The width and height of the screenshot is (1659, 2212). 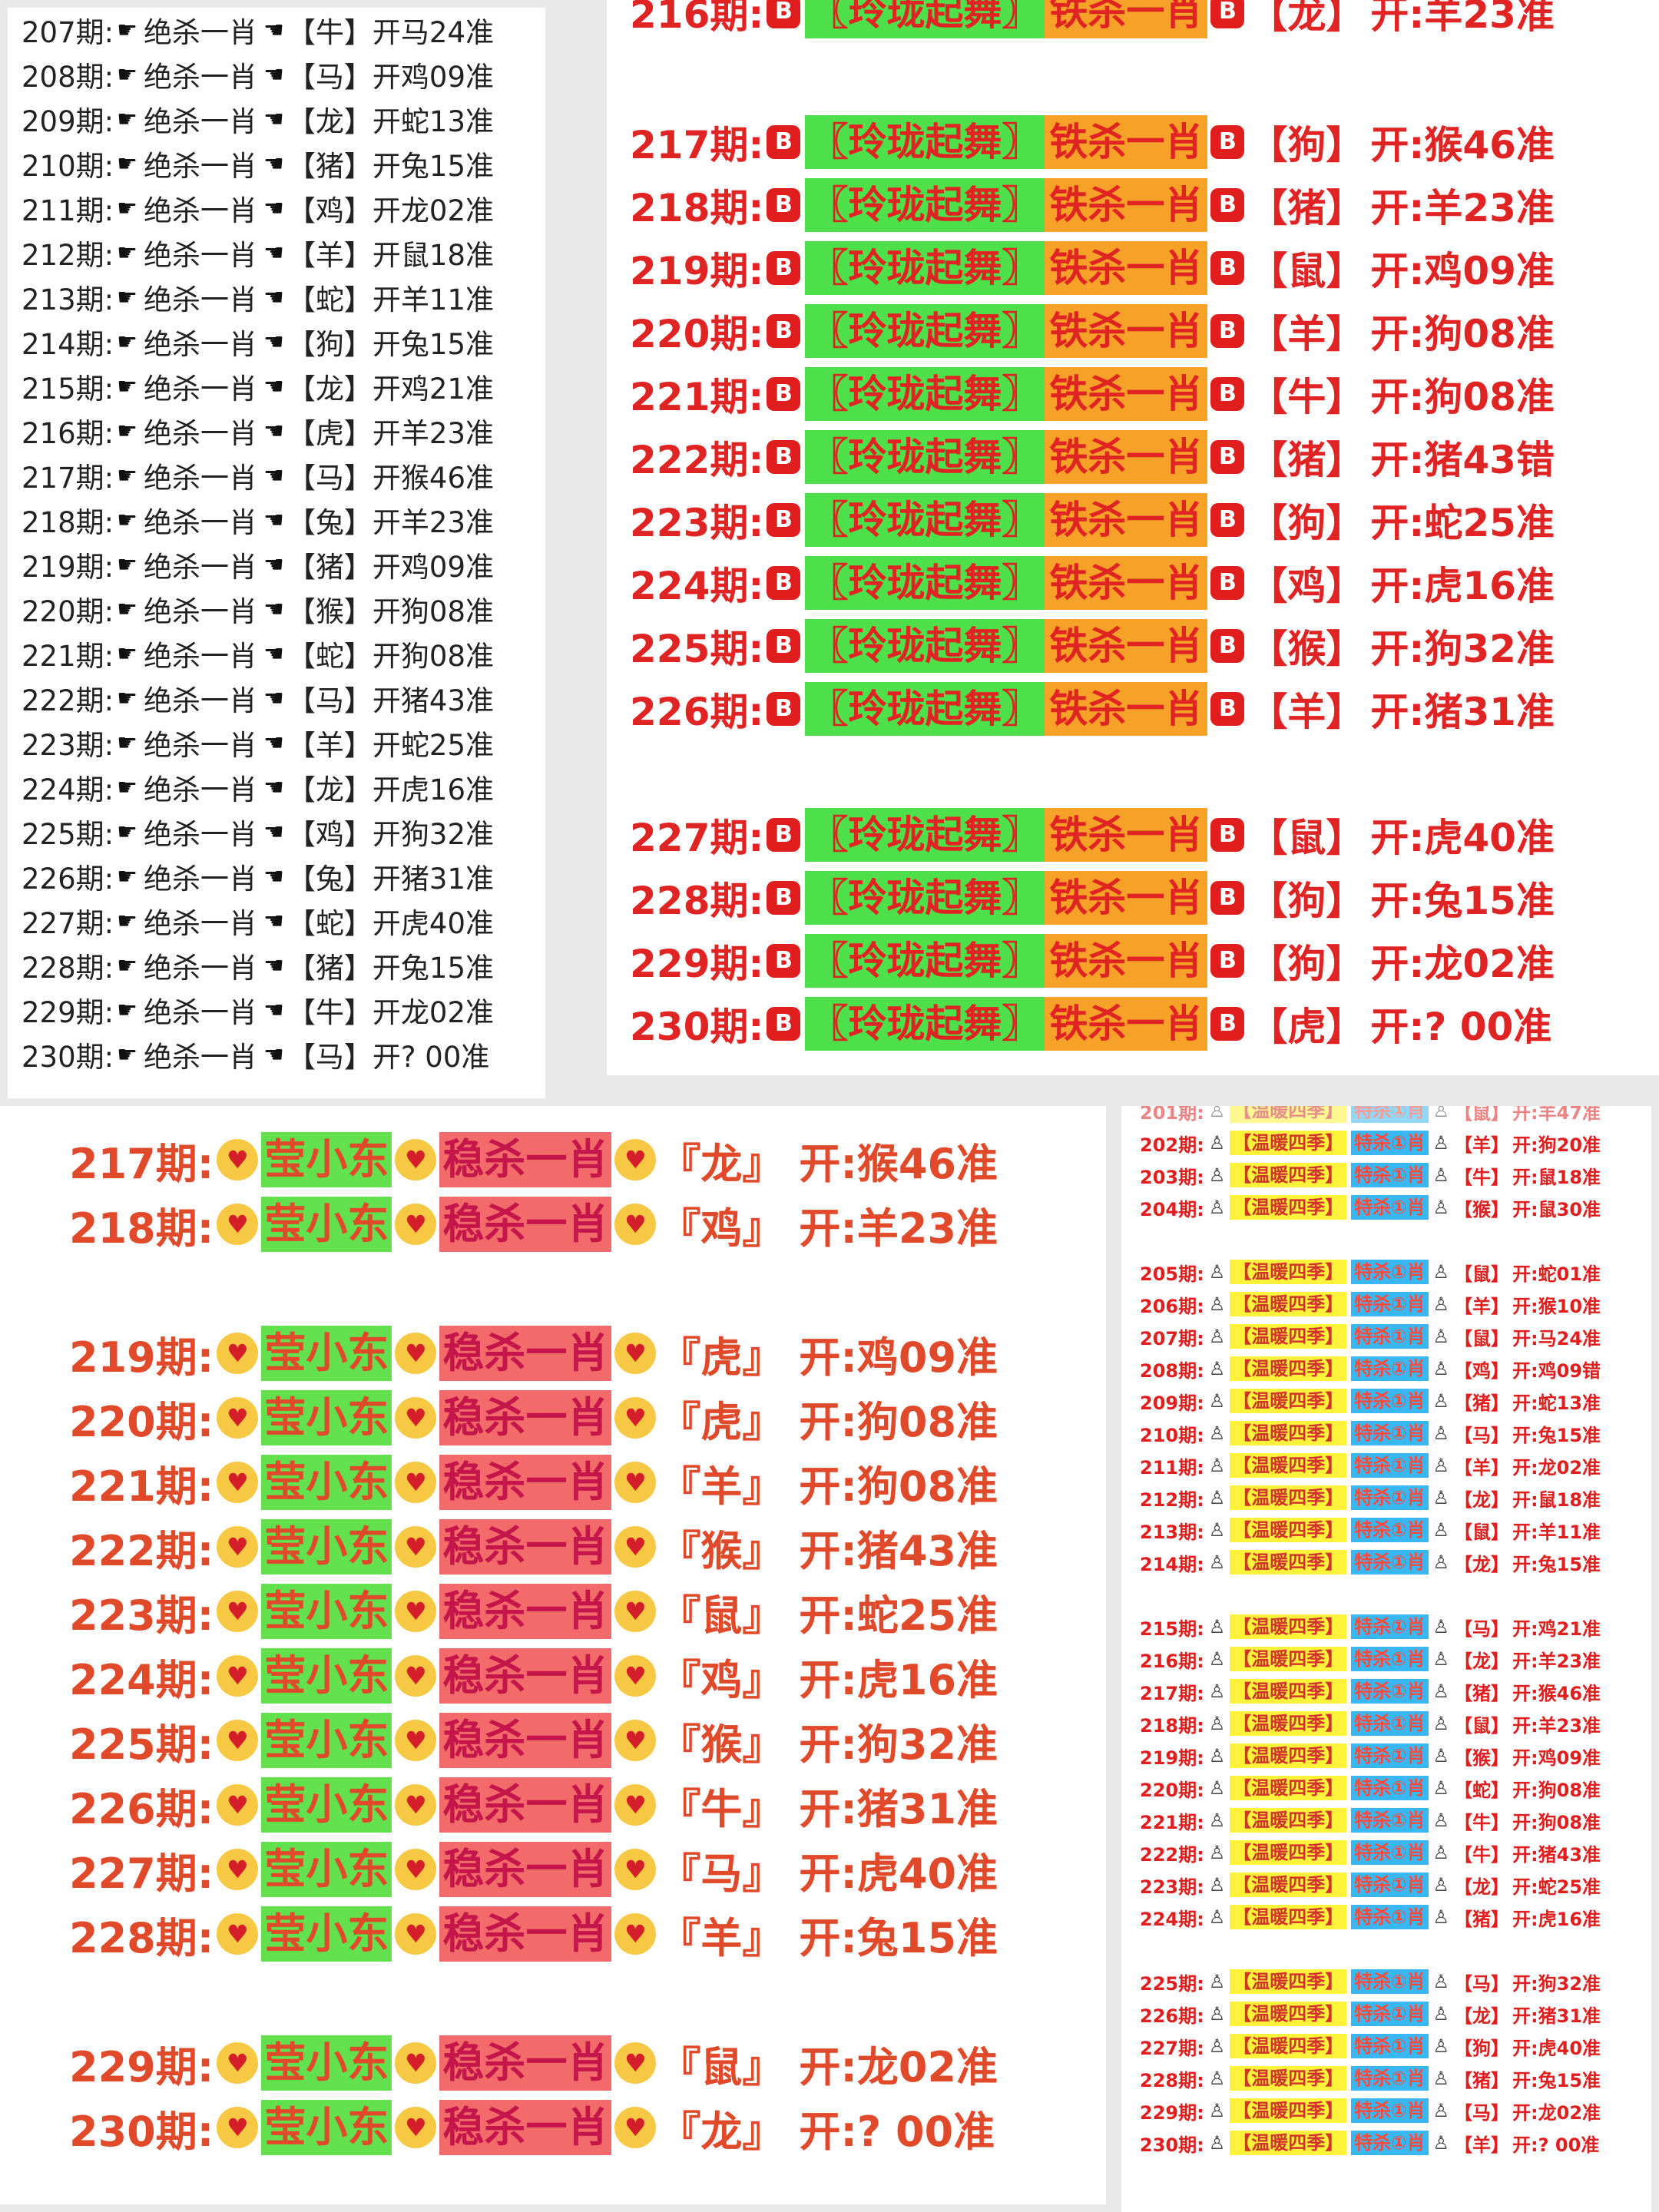 I want to click on period-label: 226期:, so click(x=141, y=1809).